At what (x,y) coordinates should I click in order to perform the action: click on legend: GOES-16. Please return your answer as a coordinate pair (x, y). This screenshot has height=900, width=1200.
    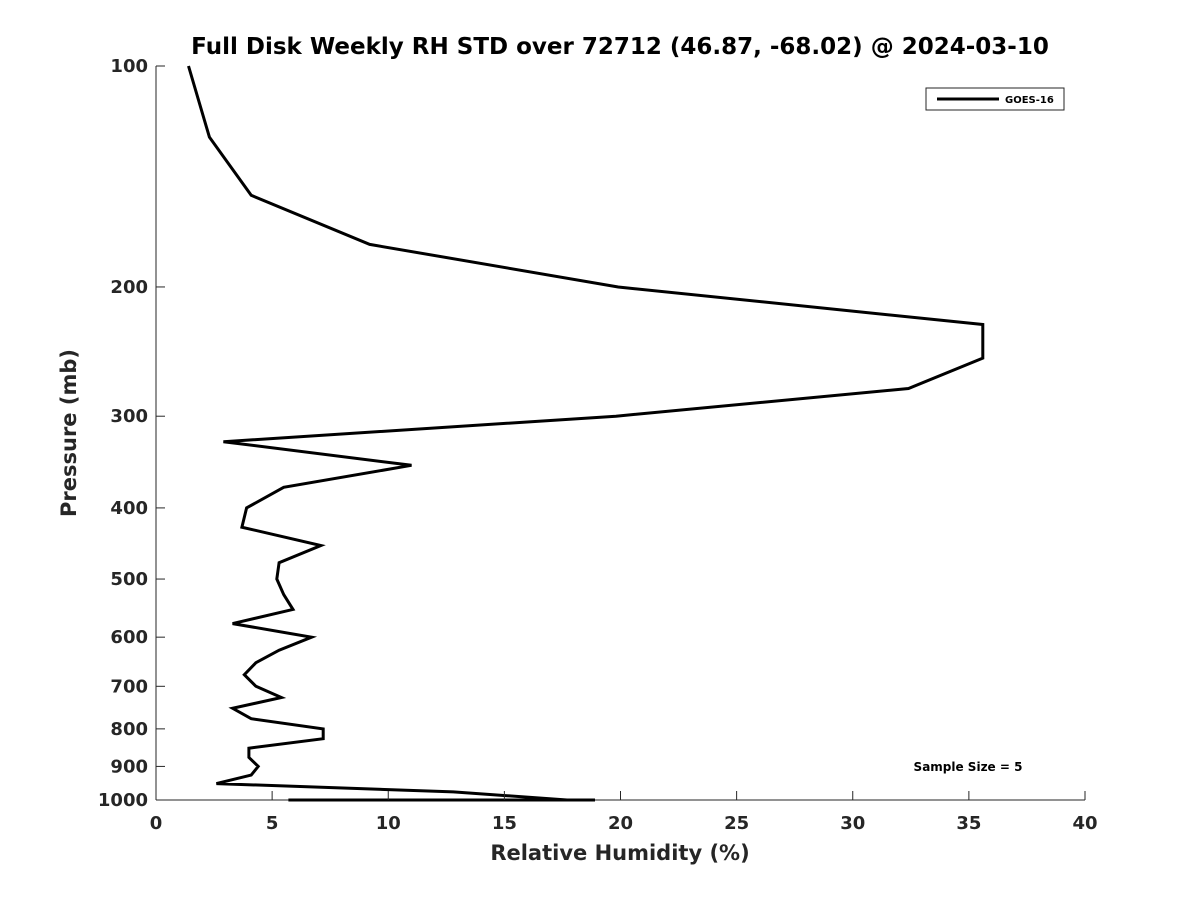
    Looking at the image, I should click on (995, 99).